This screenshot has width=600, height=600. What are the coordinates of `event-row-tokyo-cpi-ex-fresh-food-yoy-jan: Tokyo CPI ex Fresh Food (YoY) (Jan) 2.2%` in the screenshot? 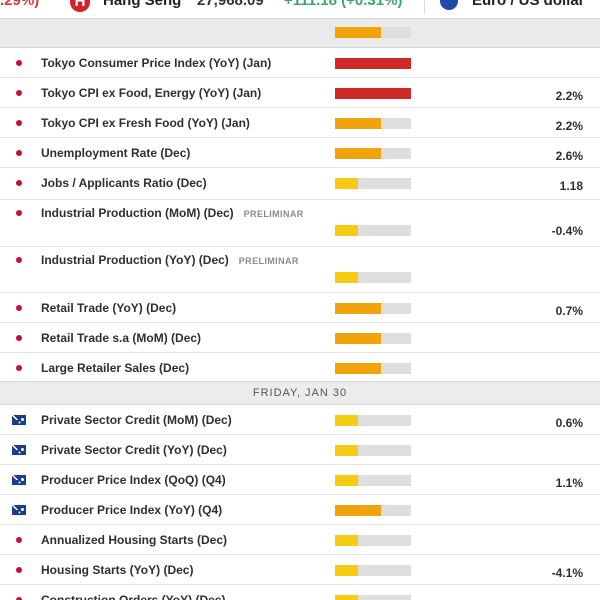 It's located at (300, 123).